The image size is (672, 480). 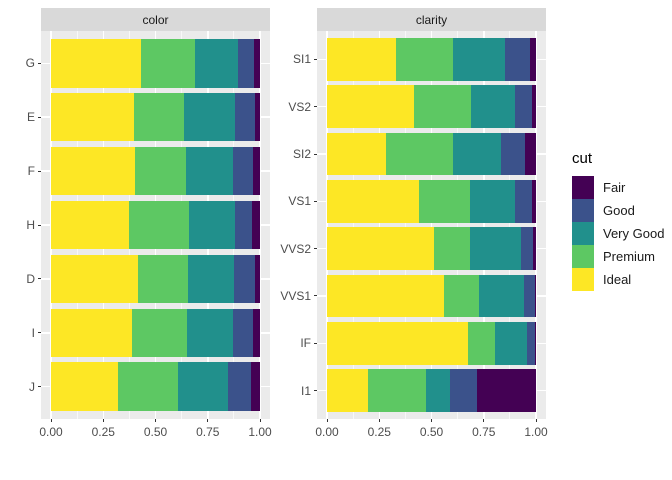 What do you see at coordinates (484, 432) in the screenshot?
I see `x-axis-label: 0.75` at bounding box center [484, 432].